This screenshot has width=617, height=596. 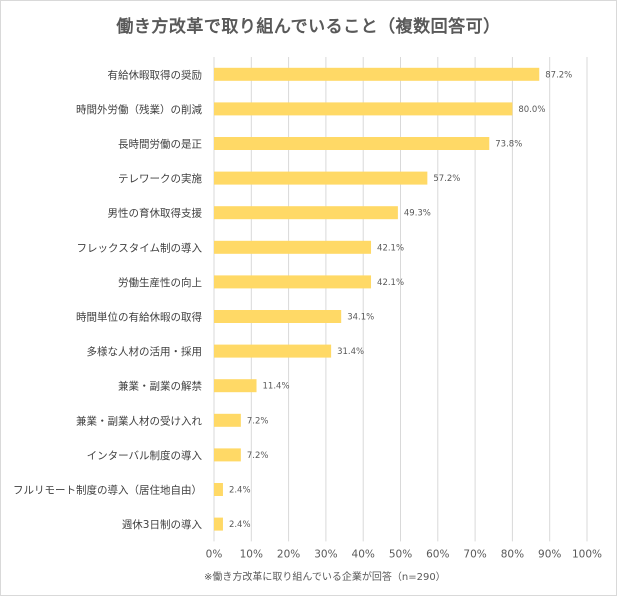 I want to click on data-label: 49.3%, so click(x=417, y=214).